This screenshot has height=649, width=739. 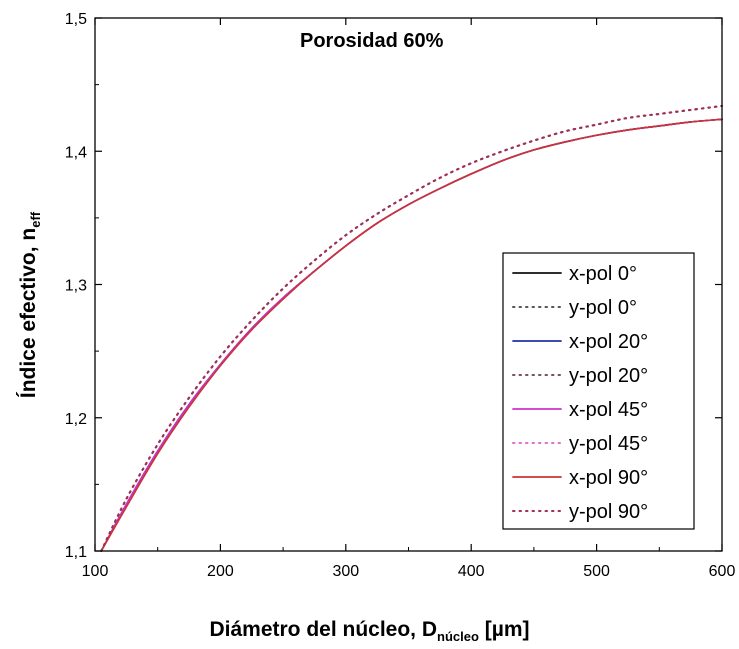 What do you see at coordinates (372, 41) in the screenshot?
I see `chart-annotation: Porosidad 60%` at bounding box center [372, 41].